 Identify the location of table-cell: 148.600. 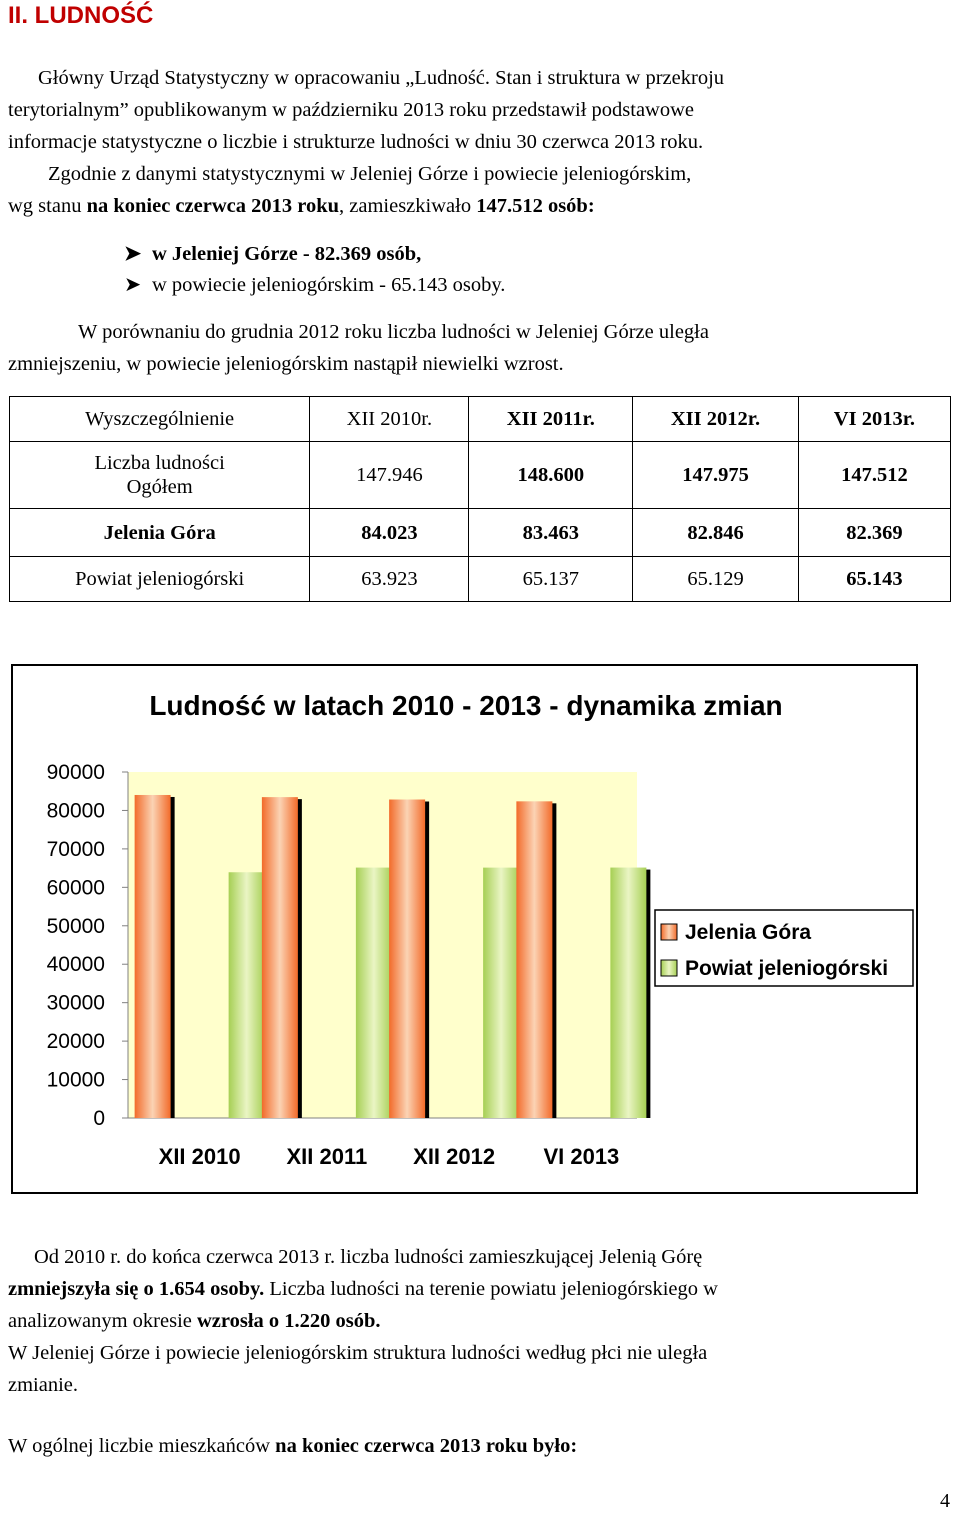
(551, 475).